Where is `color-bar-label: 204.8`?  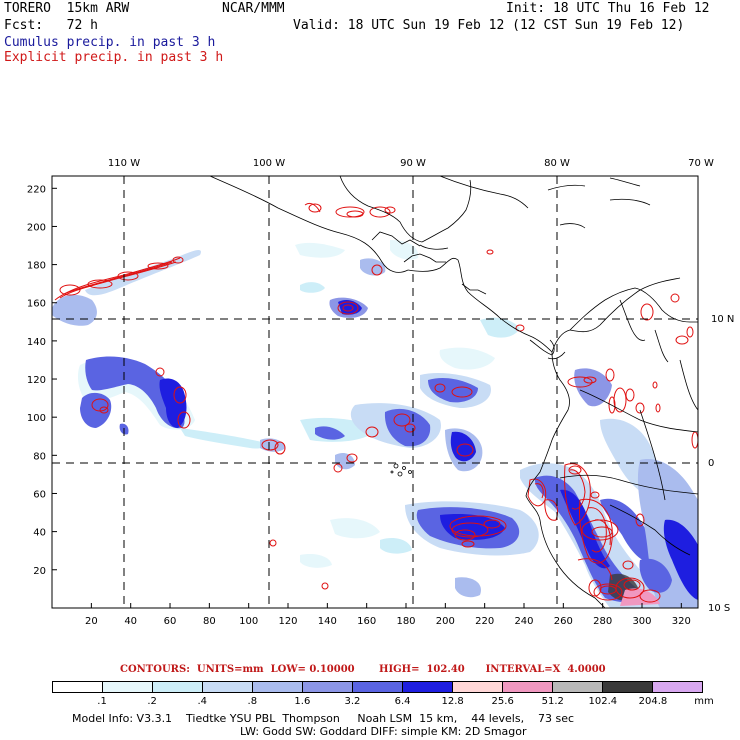 color-bar-label: 204.8 is located at coordinates (653, 701).